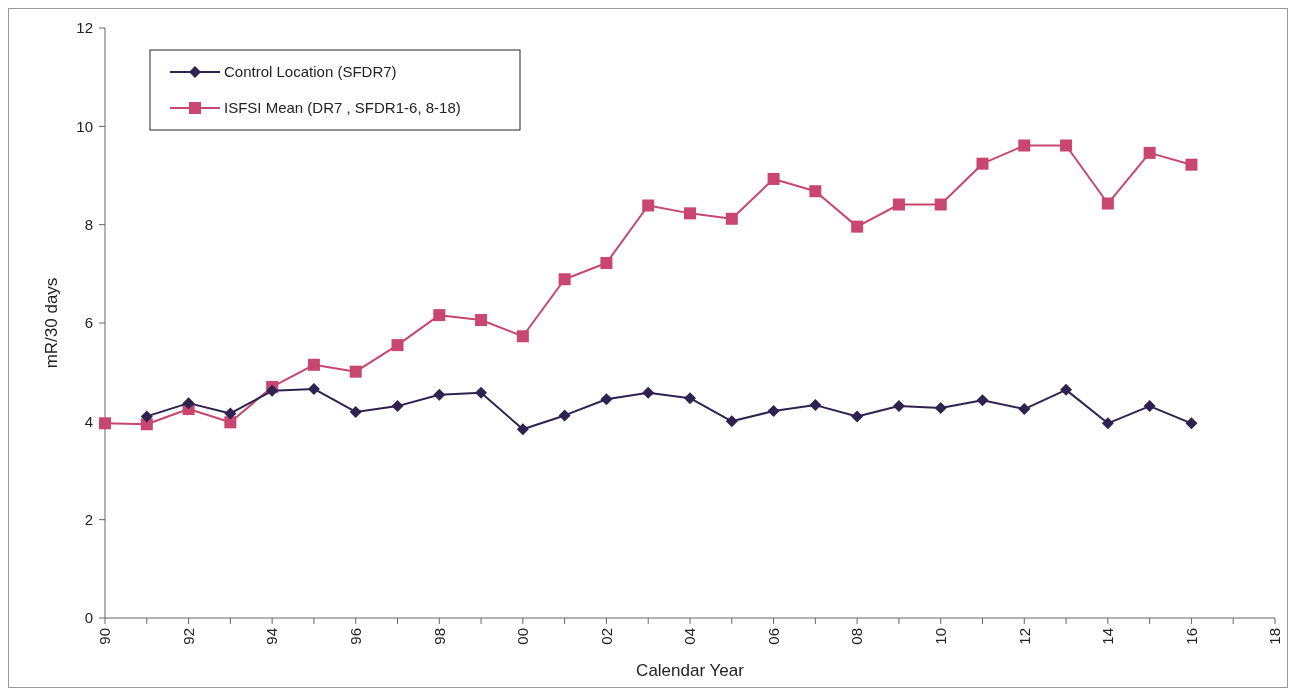  I want to click on x-axis-title: Calendar Year, so click(690, 670).